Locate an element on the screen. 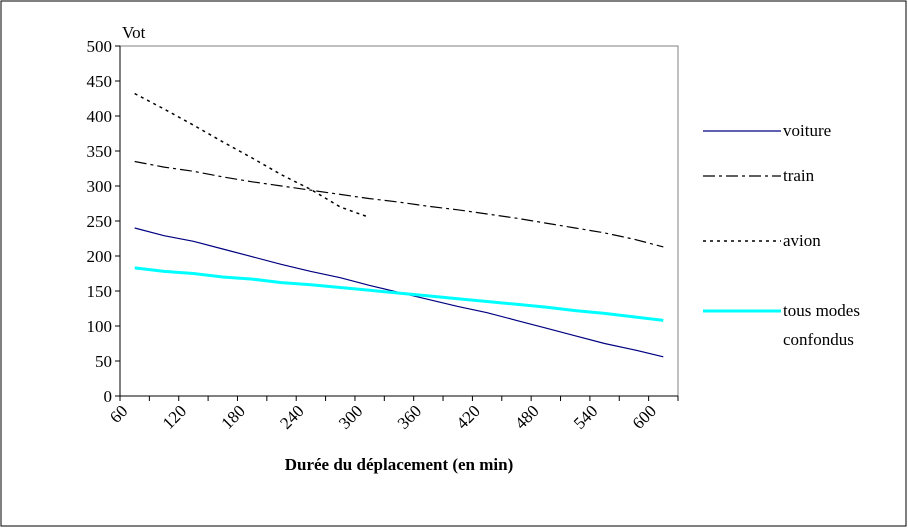 This screenshot has width=908, height=528. y-tick-label: 200 is located at coordinates (100, 256).